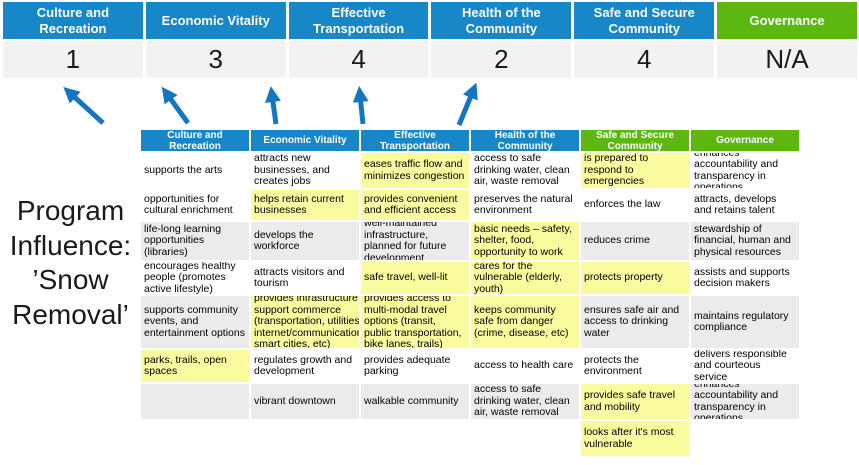 The width and height of the screenshot is (859, 465). I want to click on summary-header-effective-transportation: Effective Transportation, so click(358, 20).